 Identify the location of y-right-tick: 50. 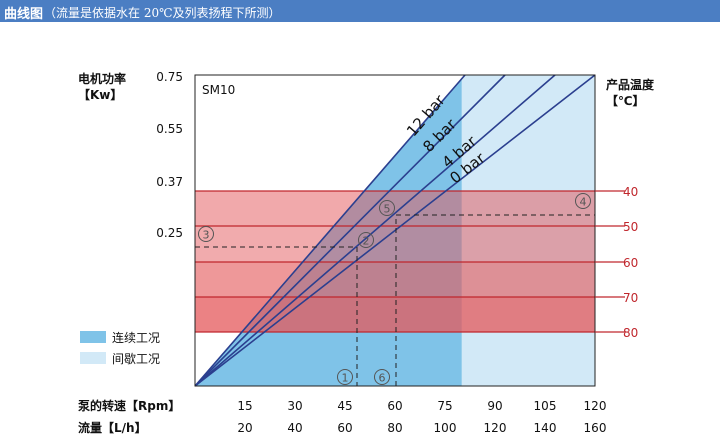
(630, 227).